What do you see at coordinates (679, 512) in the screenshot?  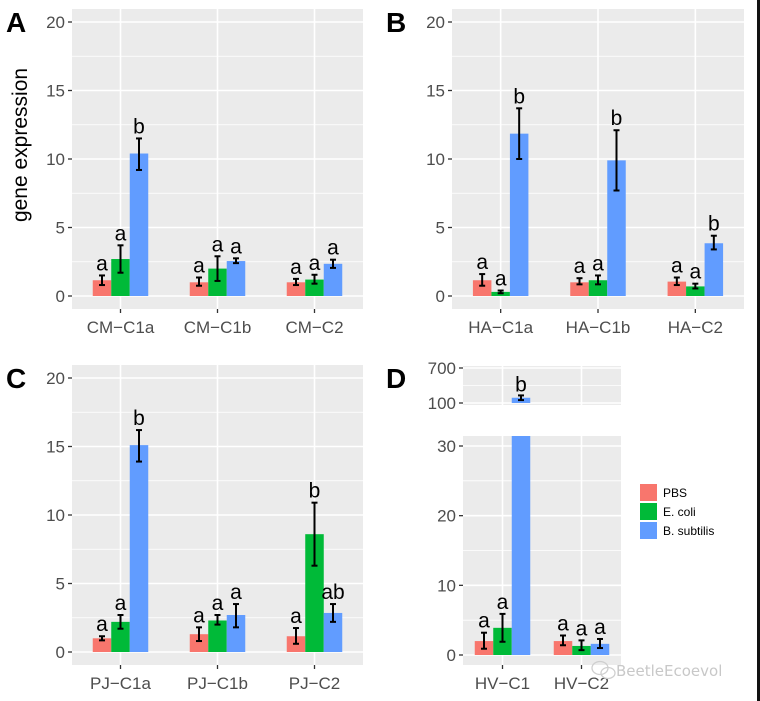 I see `legend-label: E. coli` at bounding box center [679, 512].